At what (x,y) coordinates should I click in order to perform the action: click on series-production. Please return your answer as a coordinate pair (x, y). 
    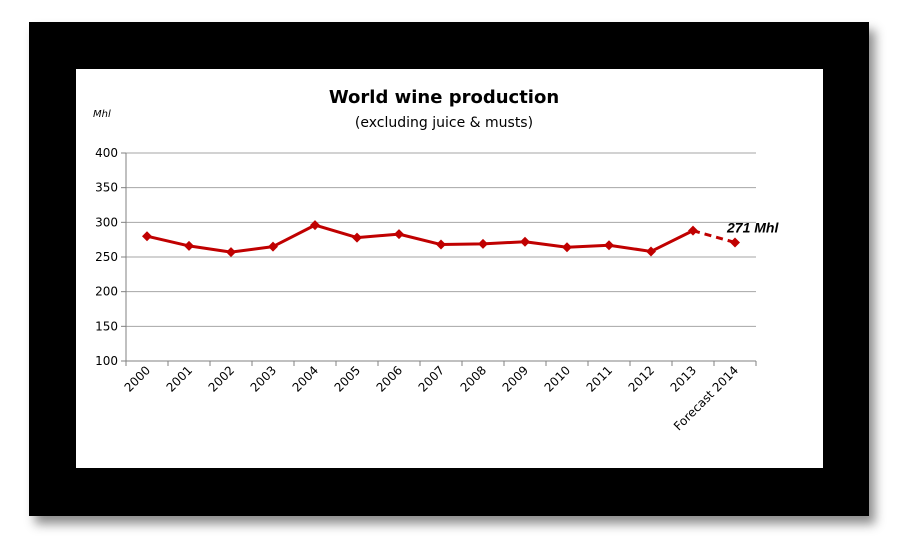
    Looking at the image, I should click on (441, 238).